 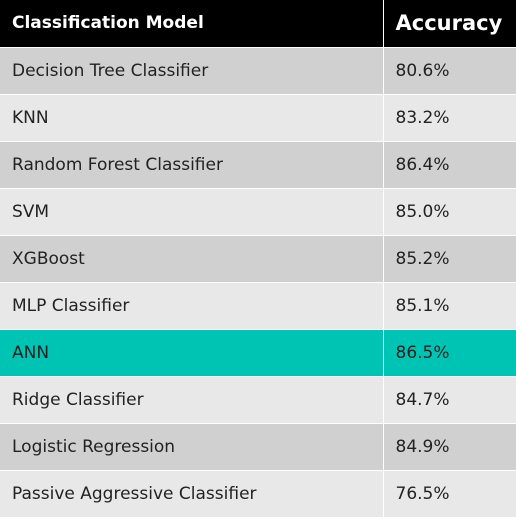 I want to click on table-row: MLP Classifier 85.1%, so click(x=258, y=306).